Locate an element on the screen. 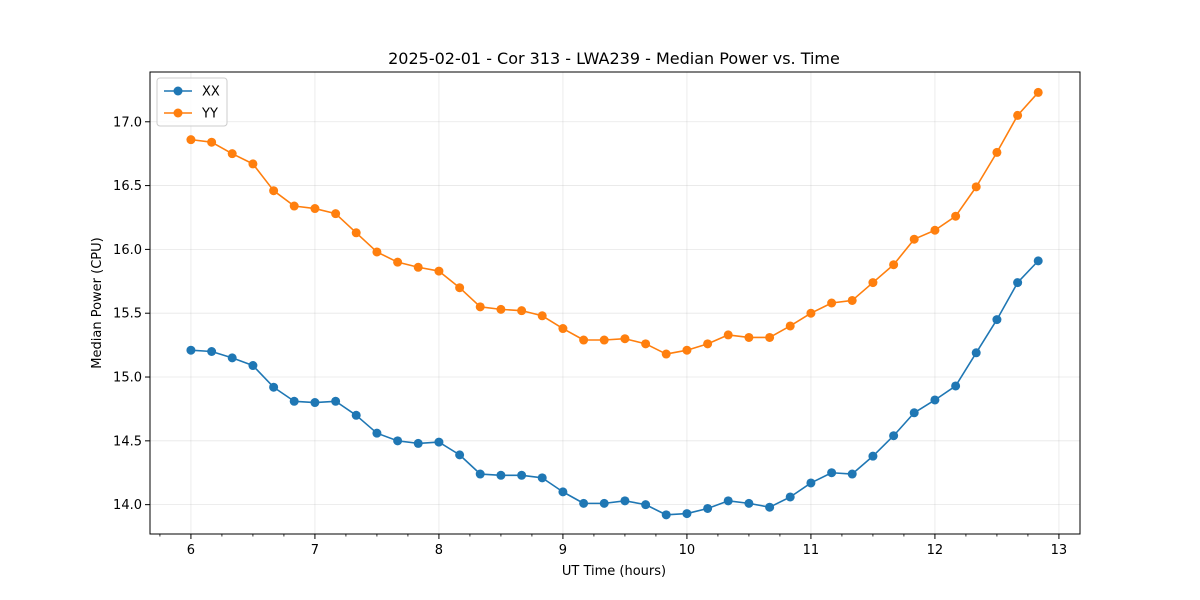  x-tick-label: 11 is located at coordinates (811, 550).